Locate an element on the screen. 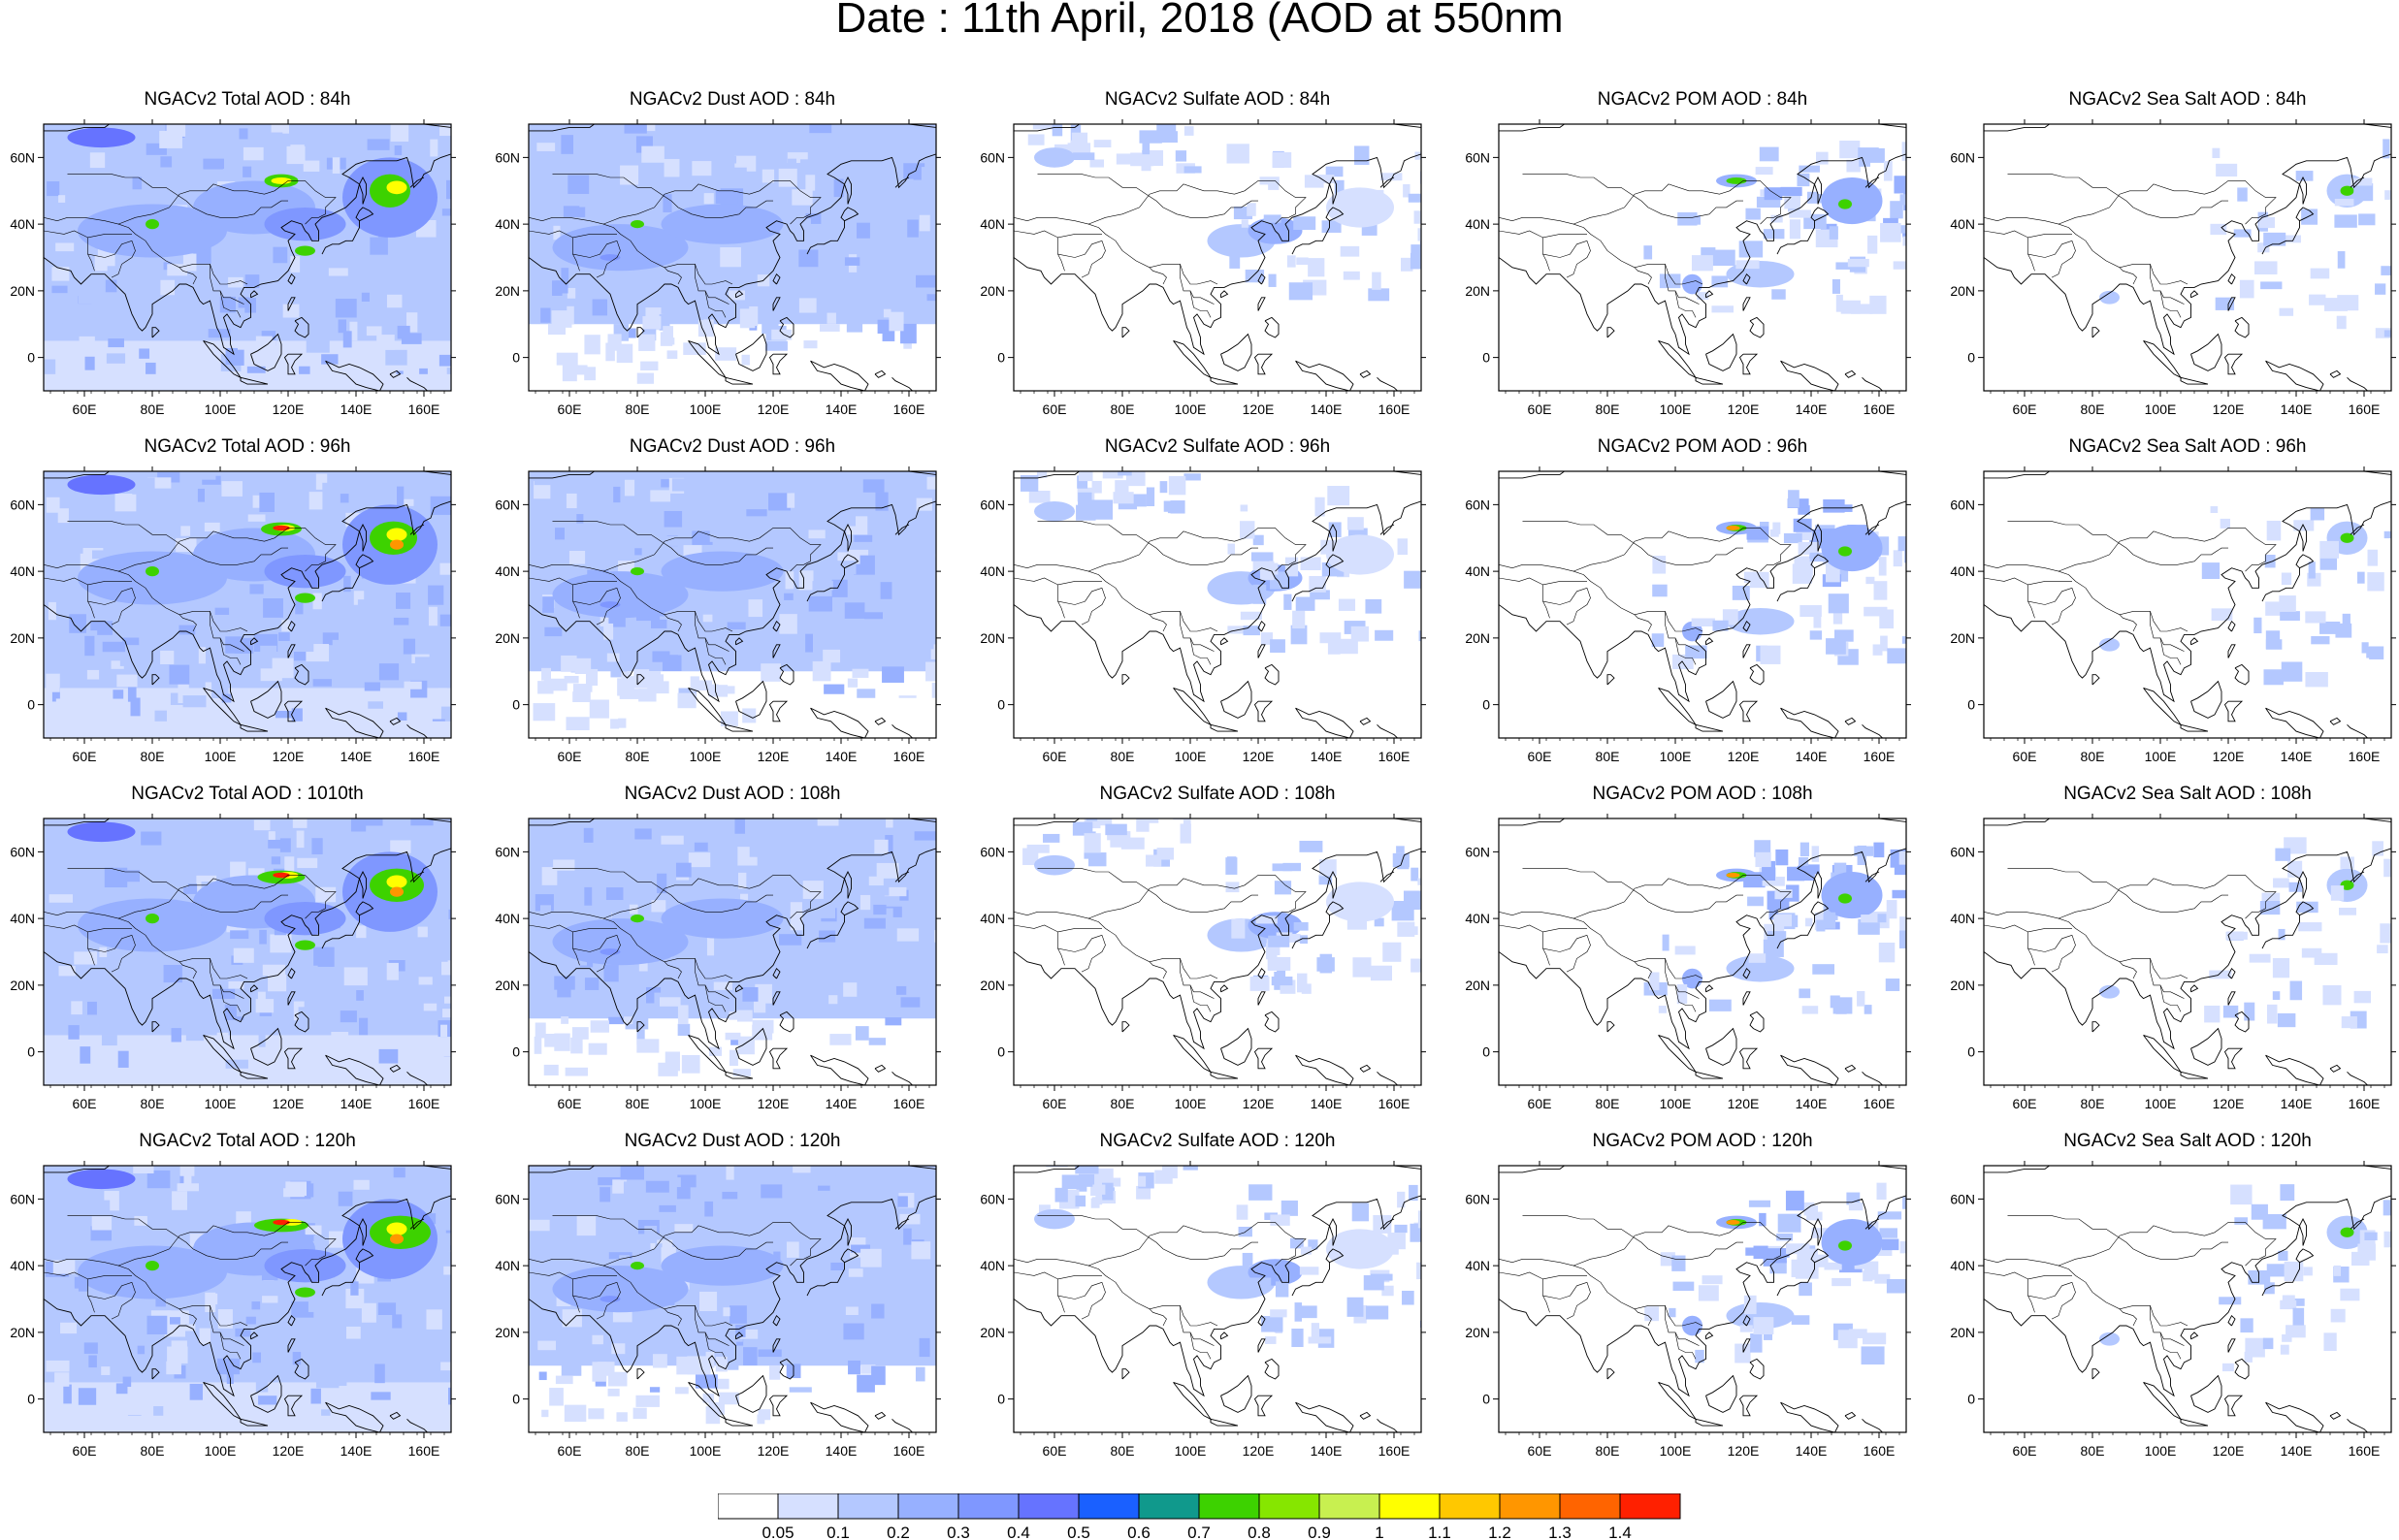 The image size is (2399, 1540). map-panel-pom-2: 60E 80E 100E 120E 140E 160E 60N 40N 20N 0 is located at coordinates (1688, 962).